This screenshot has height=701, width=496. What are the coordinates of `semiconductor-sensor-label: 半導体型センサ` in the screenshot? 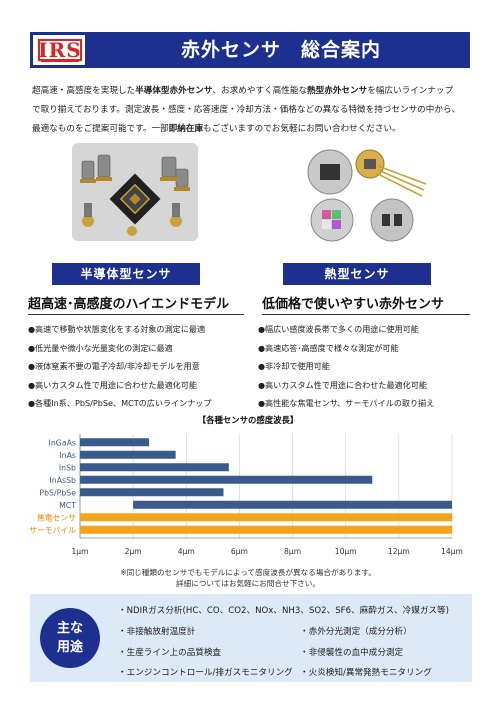 It's located at (126, 274).